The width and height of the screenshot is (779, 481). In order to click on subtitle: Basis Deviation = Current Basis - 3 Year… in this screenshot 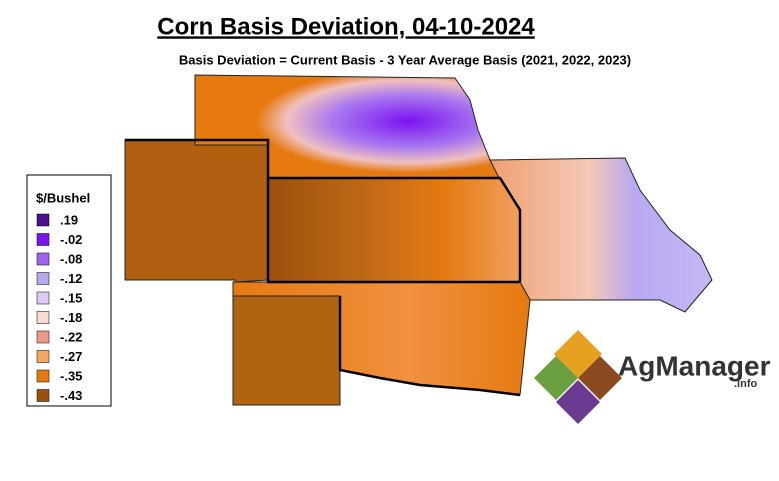, I will do `click(405, 59)`.